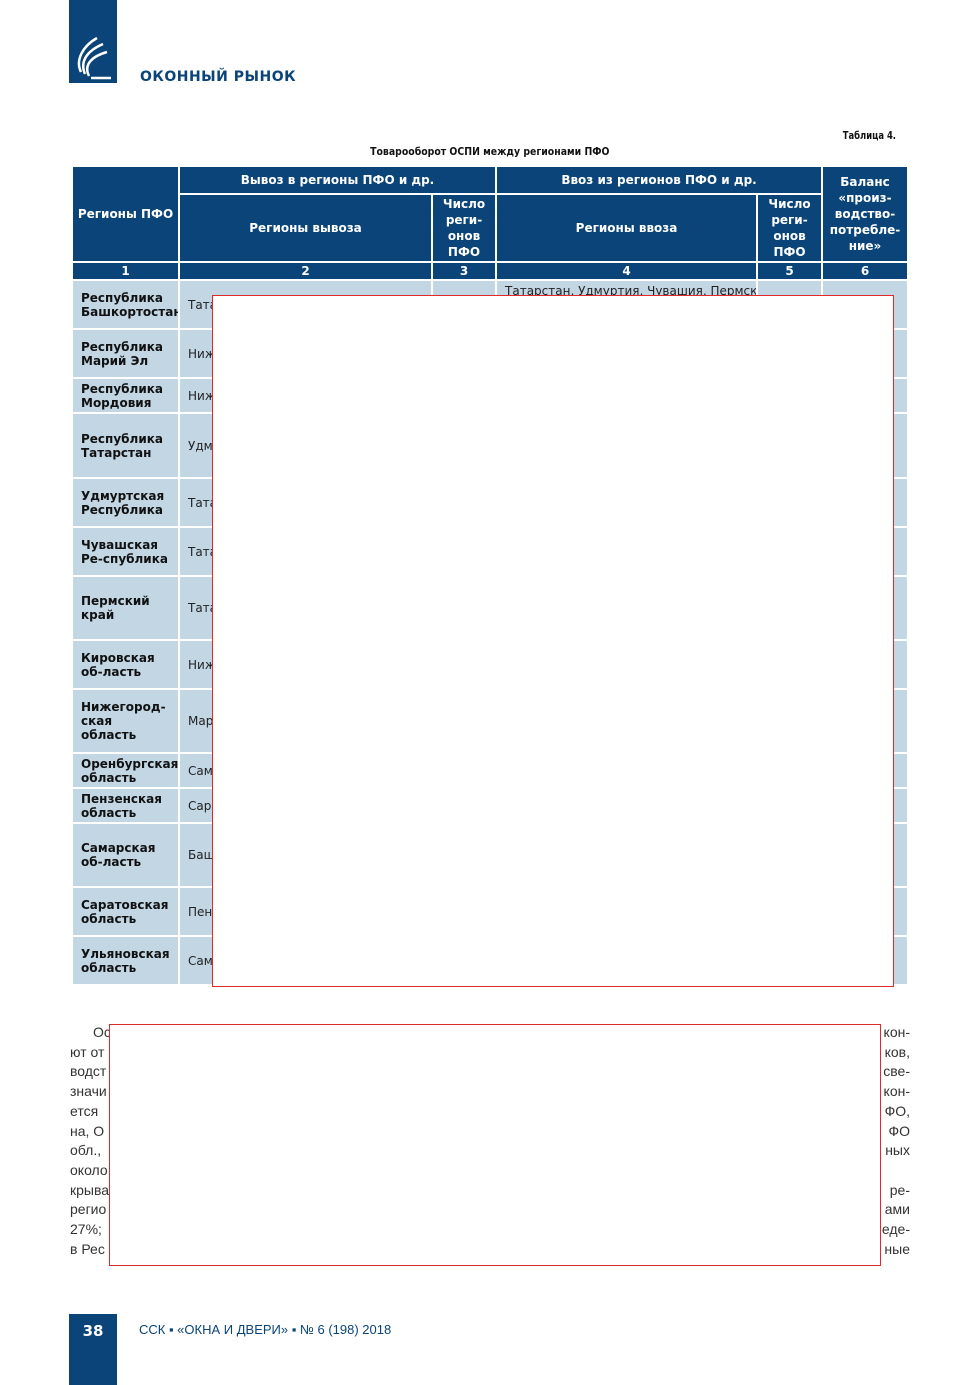  What do you see at coordinates (89, 1169) in the screenshot?
I see `body-line-start: около` at bounding box center [89, 1169].